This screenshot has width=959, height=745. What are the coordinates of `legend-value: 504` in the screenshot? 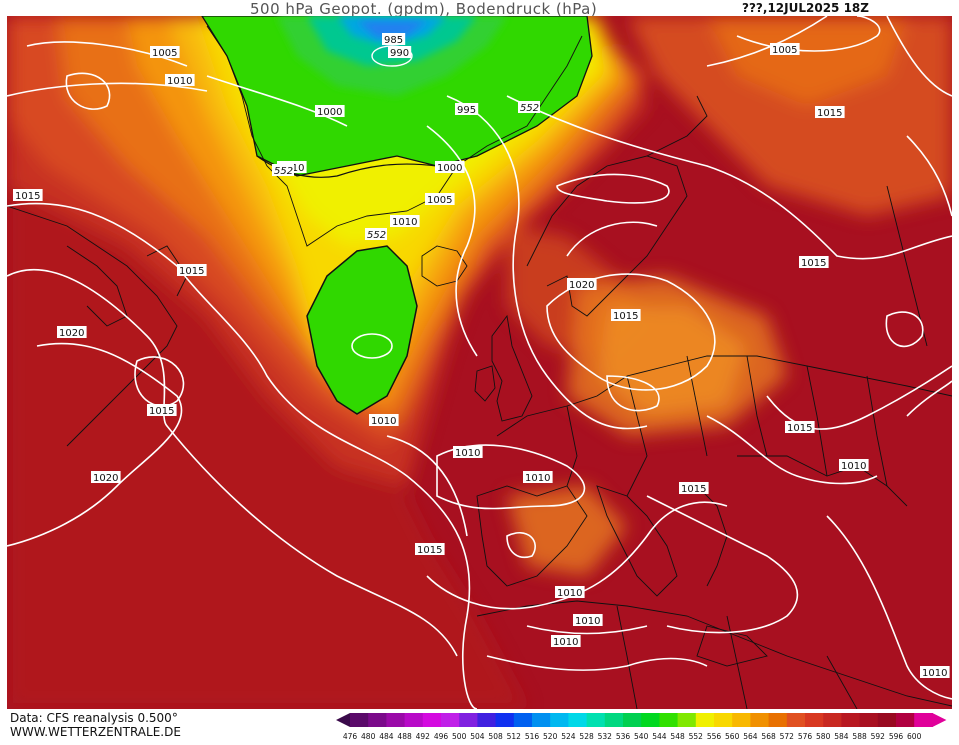 It's located at (477, 736).